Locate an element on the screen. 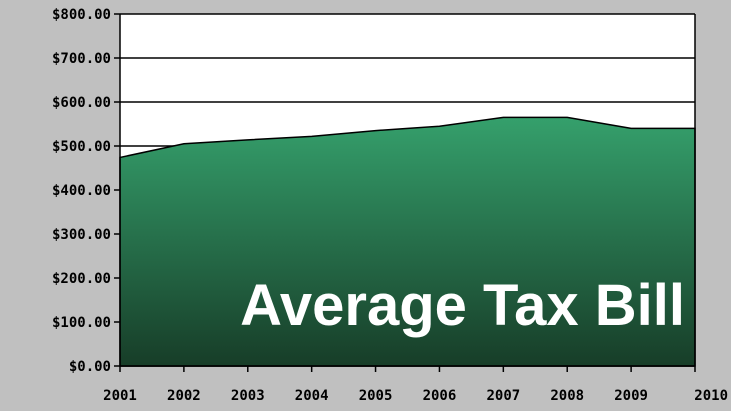  x-tick-label: 2009 is located at coordinates (631, 396).